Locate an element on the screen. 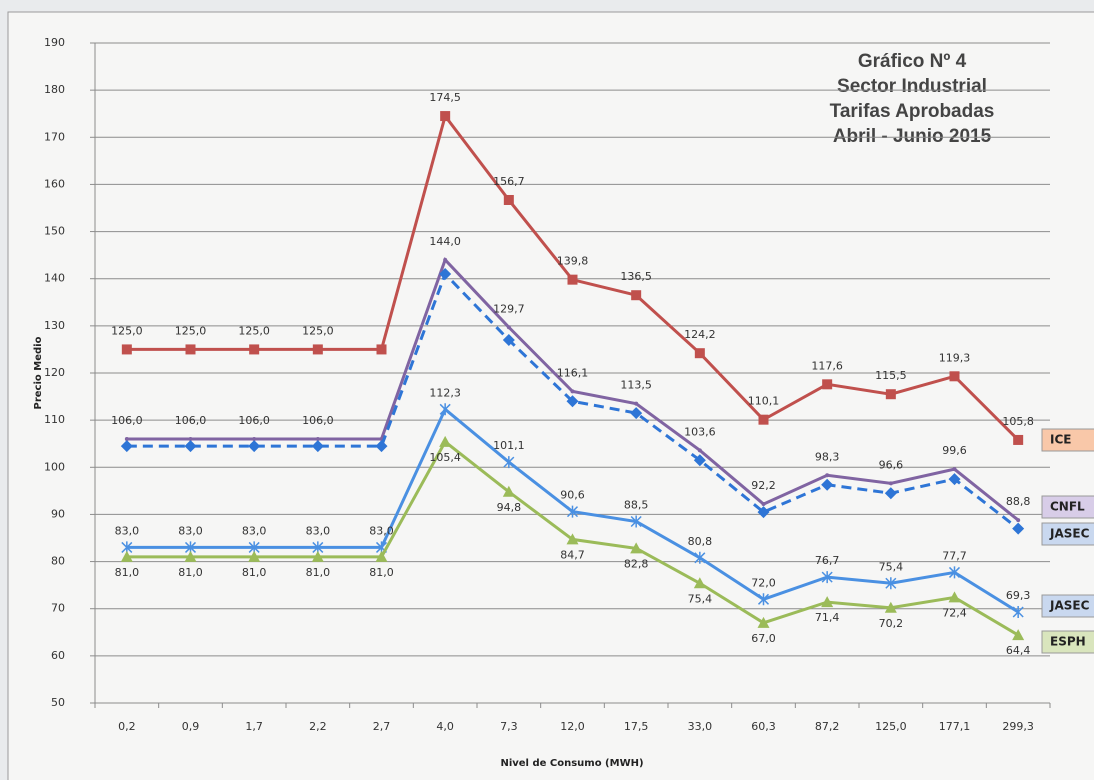  x-tick-label: 7,3 is located at coordinates (509, 726).